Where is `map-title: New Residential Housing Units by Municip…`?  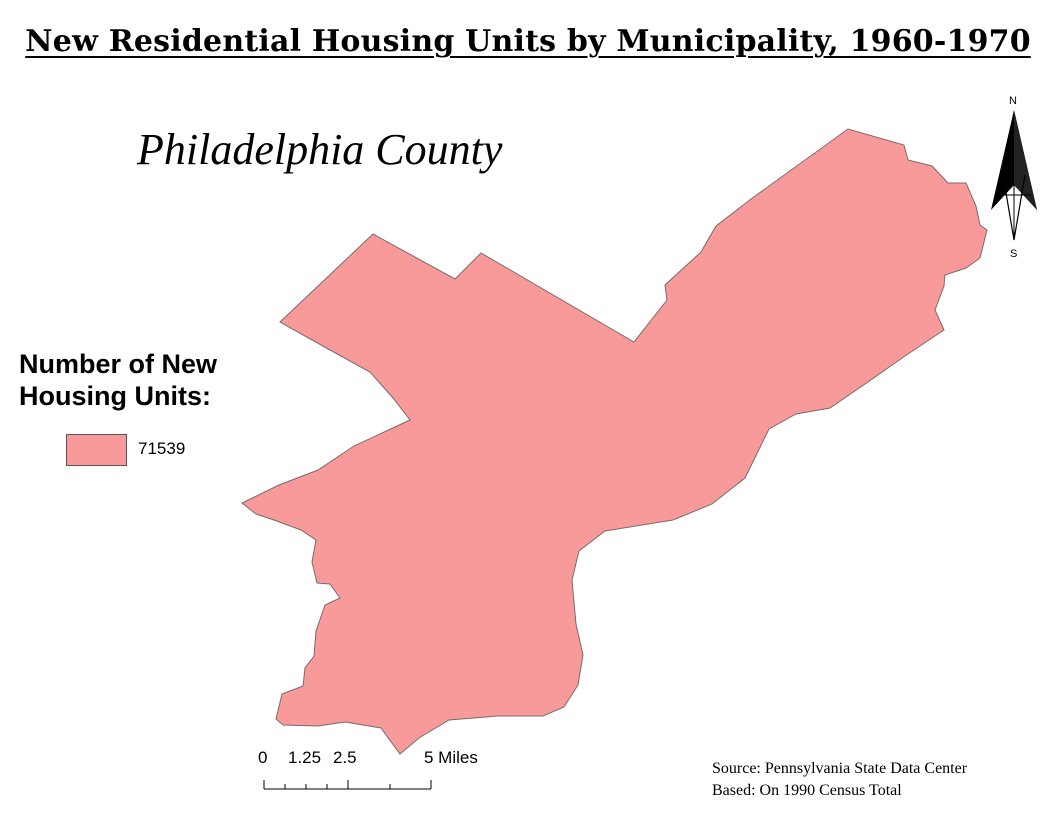 map-title: New Residential Housing Units by Municip… is located at coordinates (528, 41).